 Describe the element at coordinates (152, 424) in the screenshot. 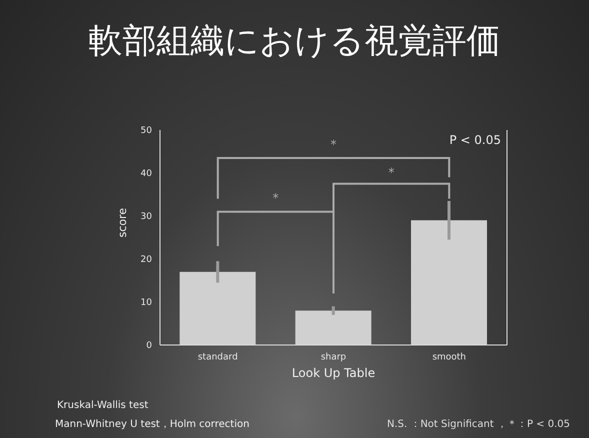

I see `text: Mann-Whitney U test，Holm correction` at that location.